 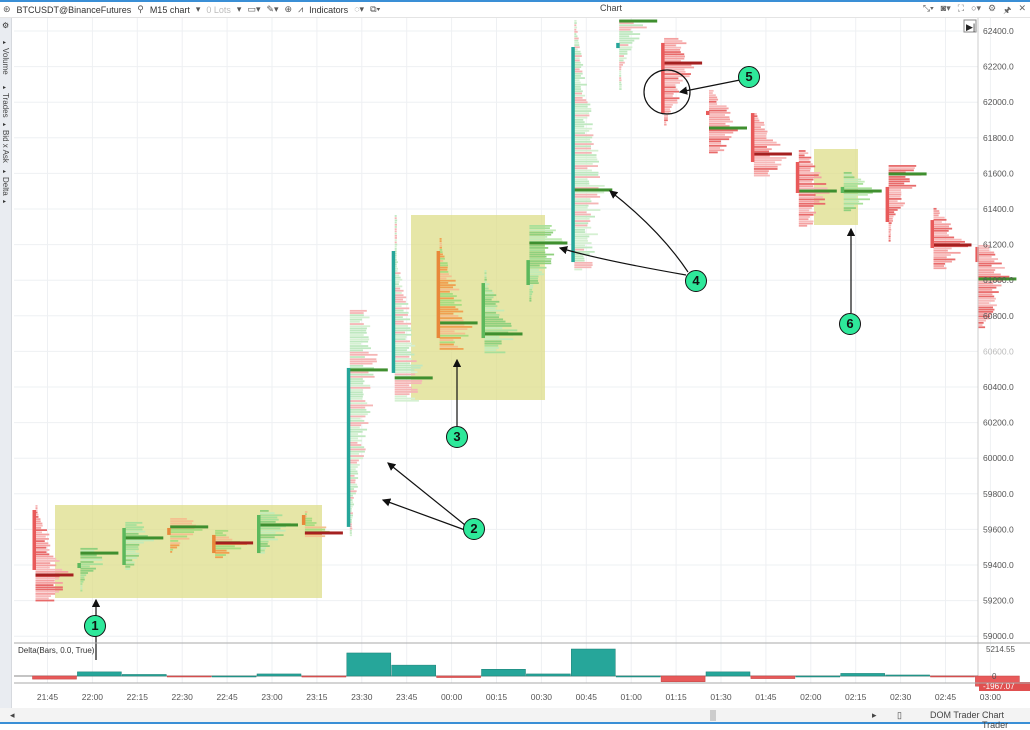 I want to click on annotation-3: 3, so click(x=457, y=437).